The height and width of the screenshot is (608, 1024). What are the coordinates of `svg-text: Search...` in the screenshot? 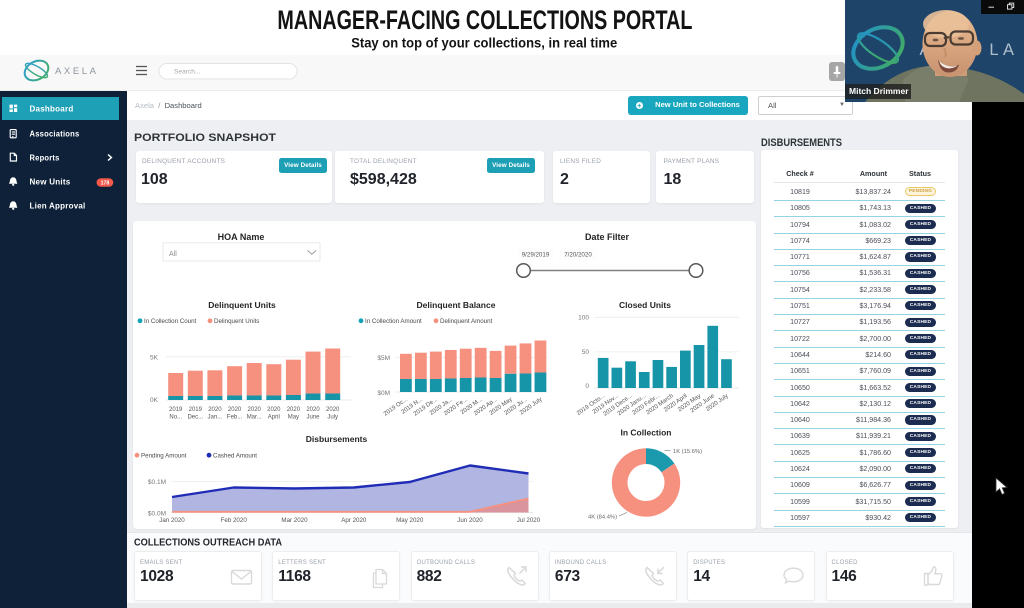 It's located at (187, 72).